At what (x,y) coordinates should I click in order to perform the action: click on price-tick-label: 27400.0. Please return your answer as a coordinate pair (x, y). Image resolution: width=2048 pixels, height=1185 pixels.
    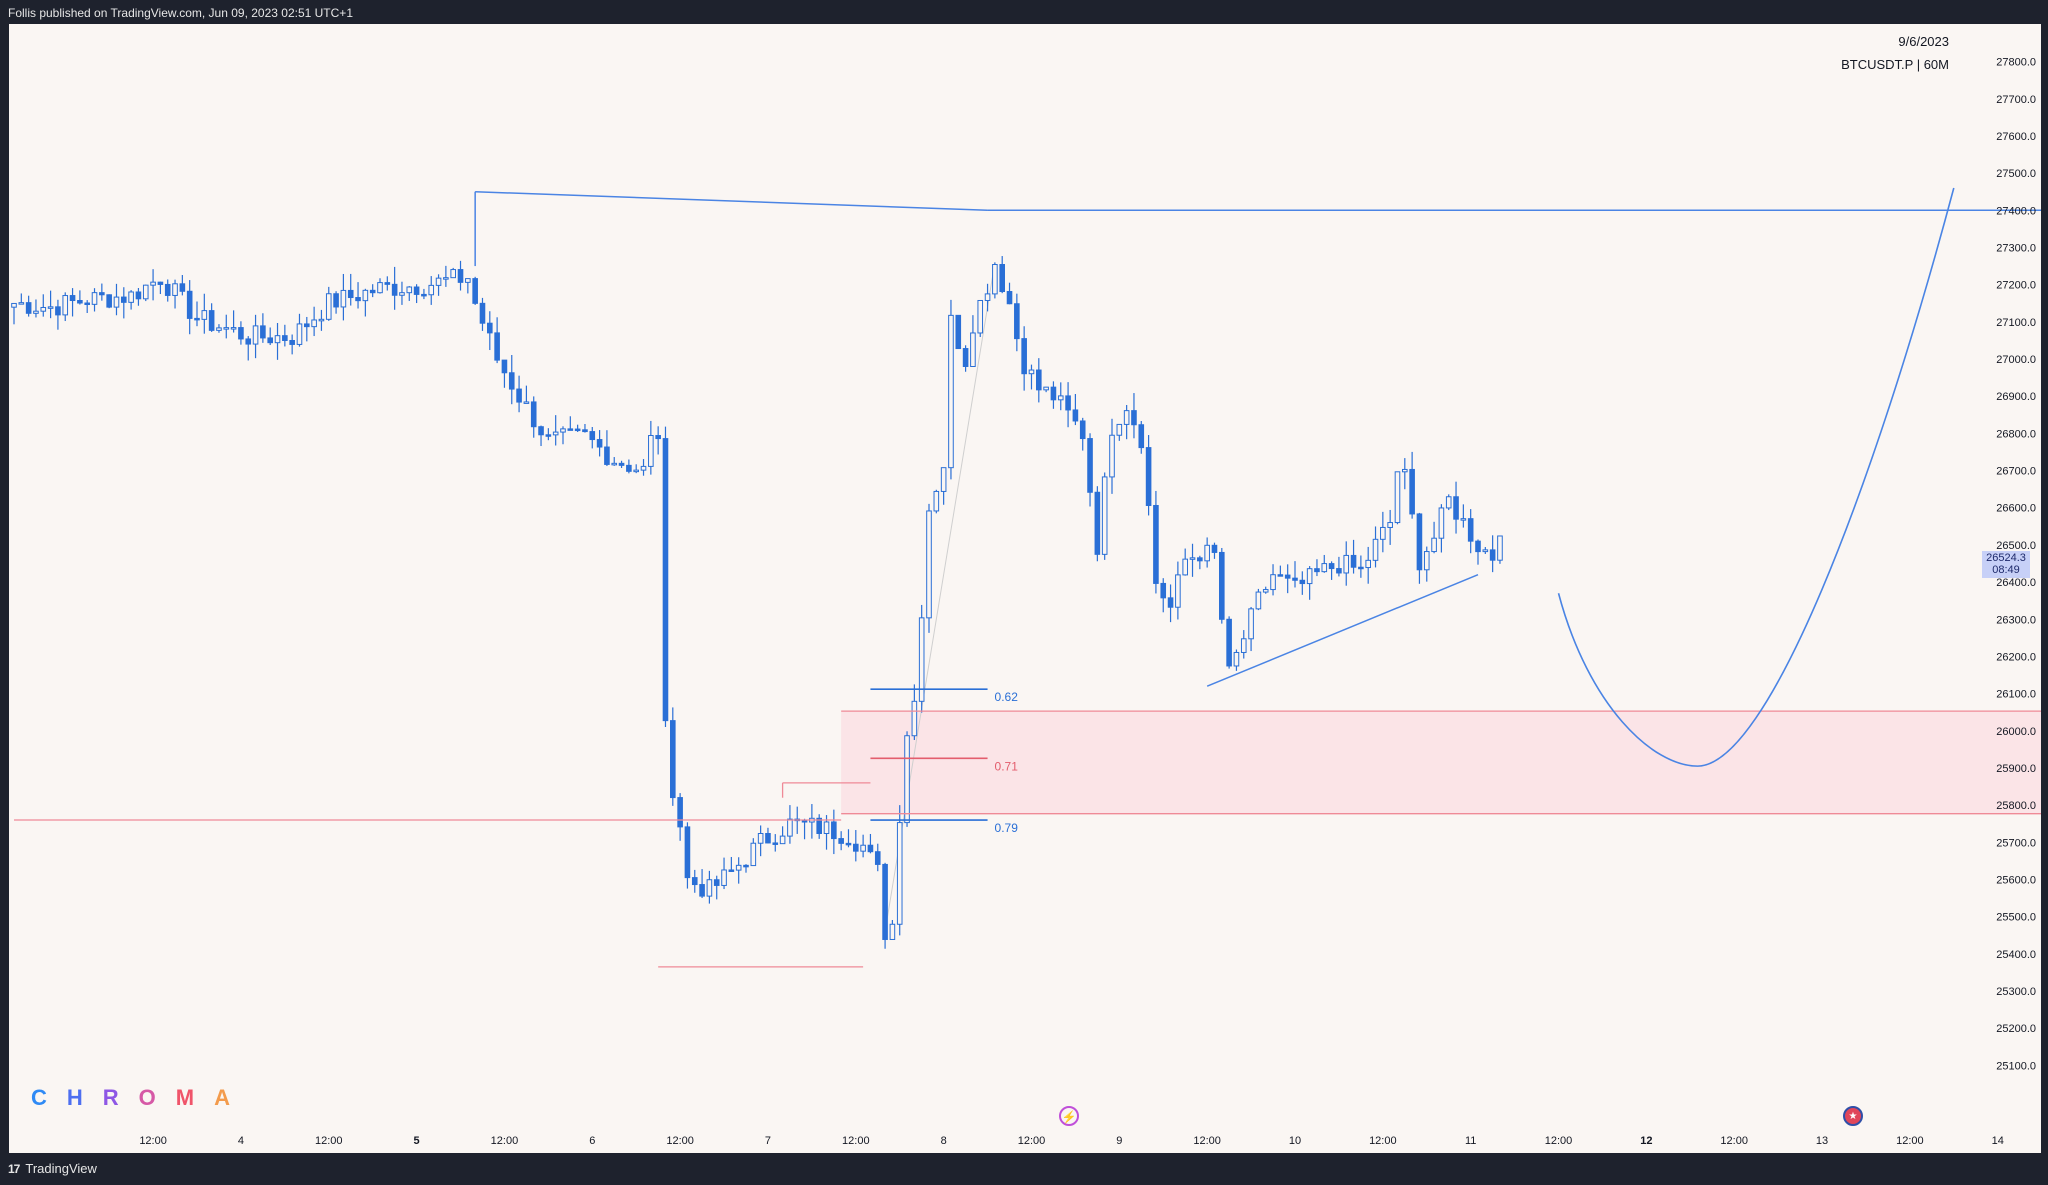
    Looking at the image, I should click on (2016, 211).